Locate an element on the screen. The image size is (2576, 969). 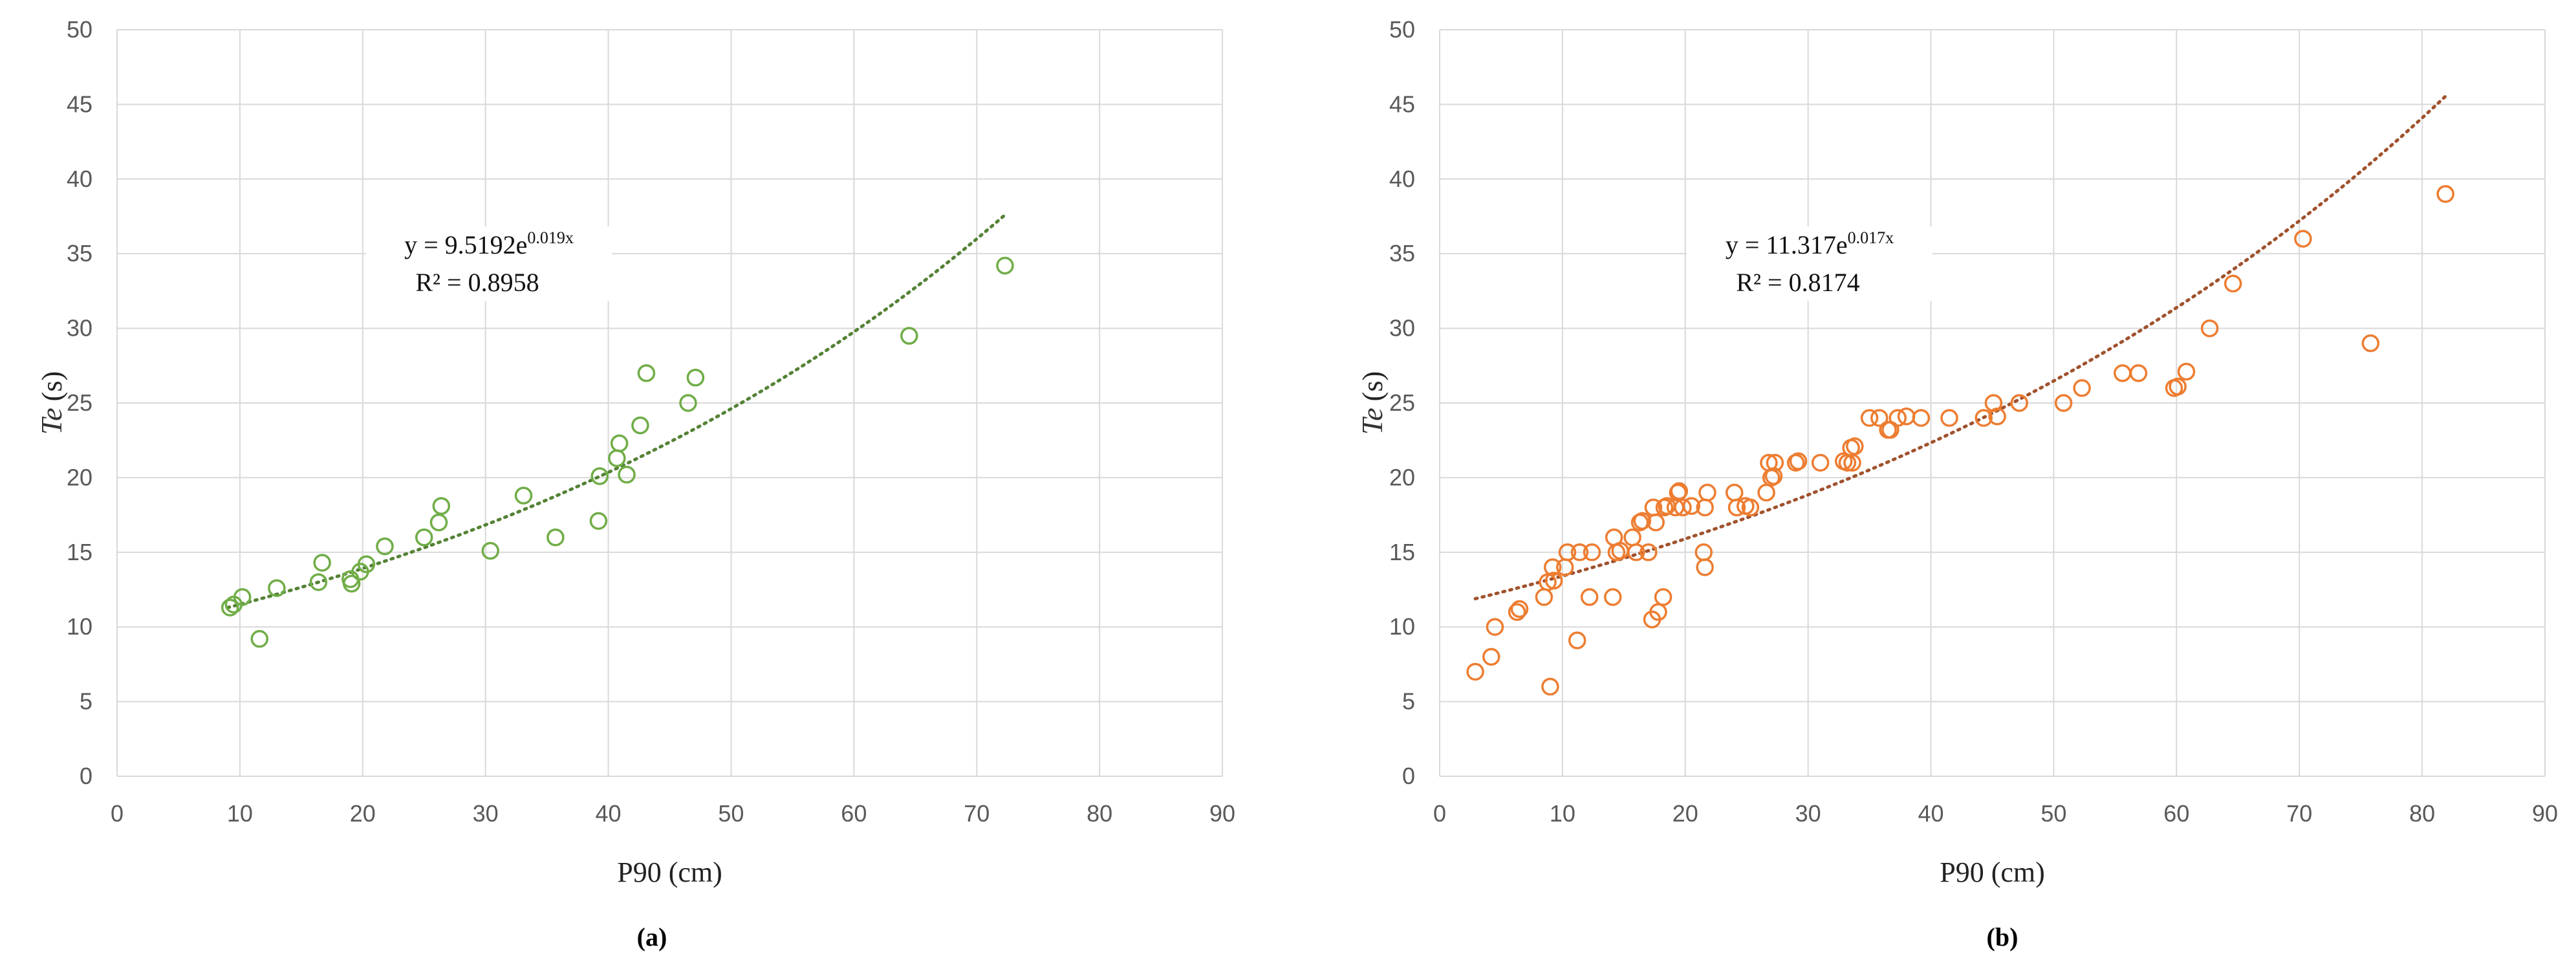
y-axis-title-symbol: Te is located at coordinates (1372, 421).